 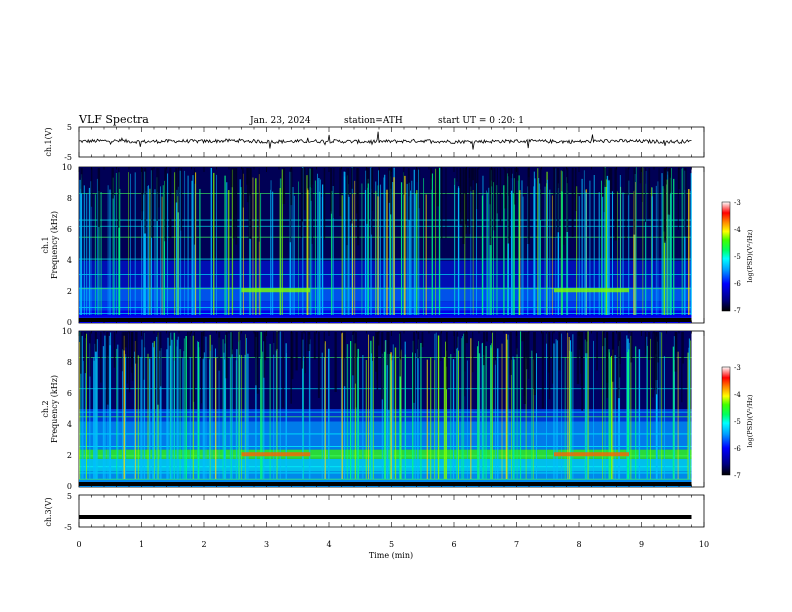 What do you see at coordinates (67, 245) in the screenshot?
I see `ch1-yticks: 10 8 6 4 2 0` at bounding box center [67, 245].